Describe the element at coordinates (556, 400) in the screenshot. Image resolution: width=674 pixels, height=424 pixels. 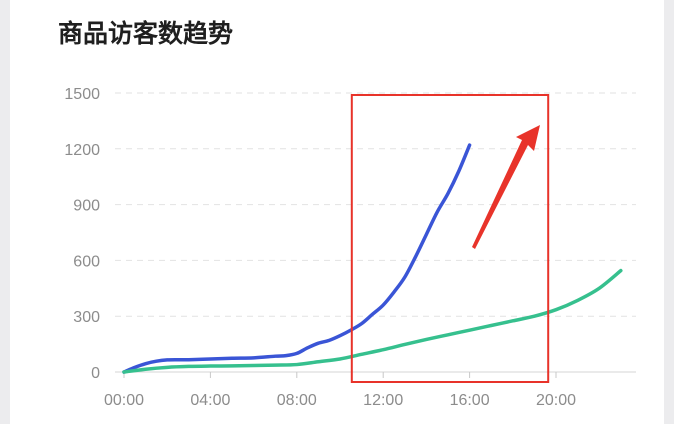
I see `x-tick-label: 20:00` at that location.